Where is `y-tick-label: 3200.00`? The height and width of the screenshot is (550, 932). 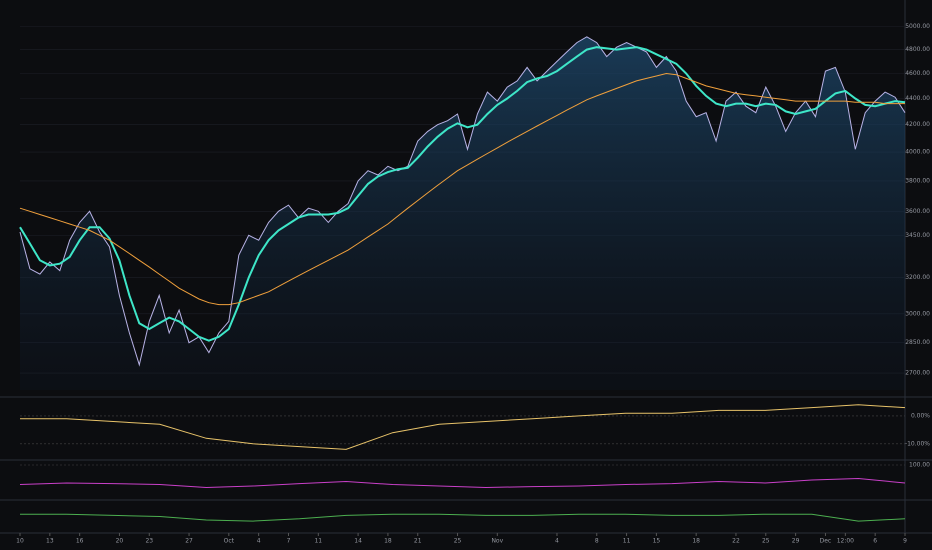
y-tick-label: 3200.00 is located at coordinates (917, 277).